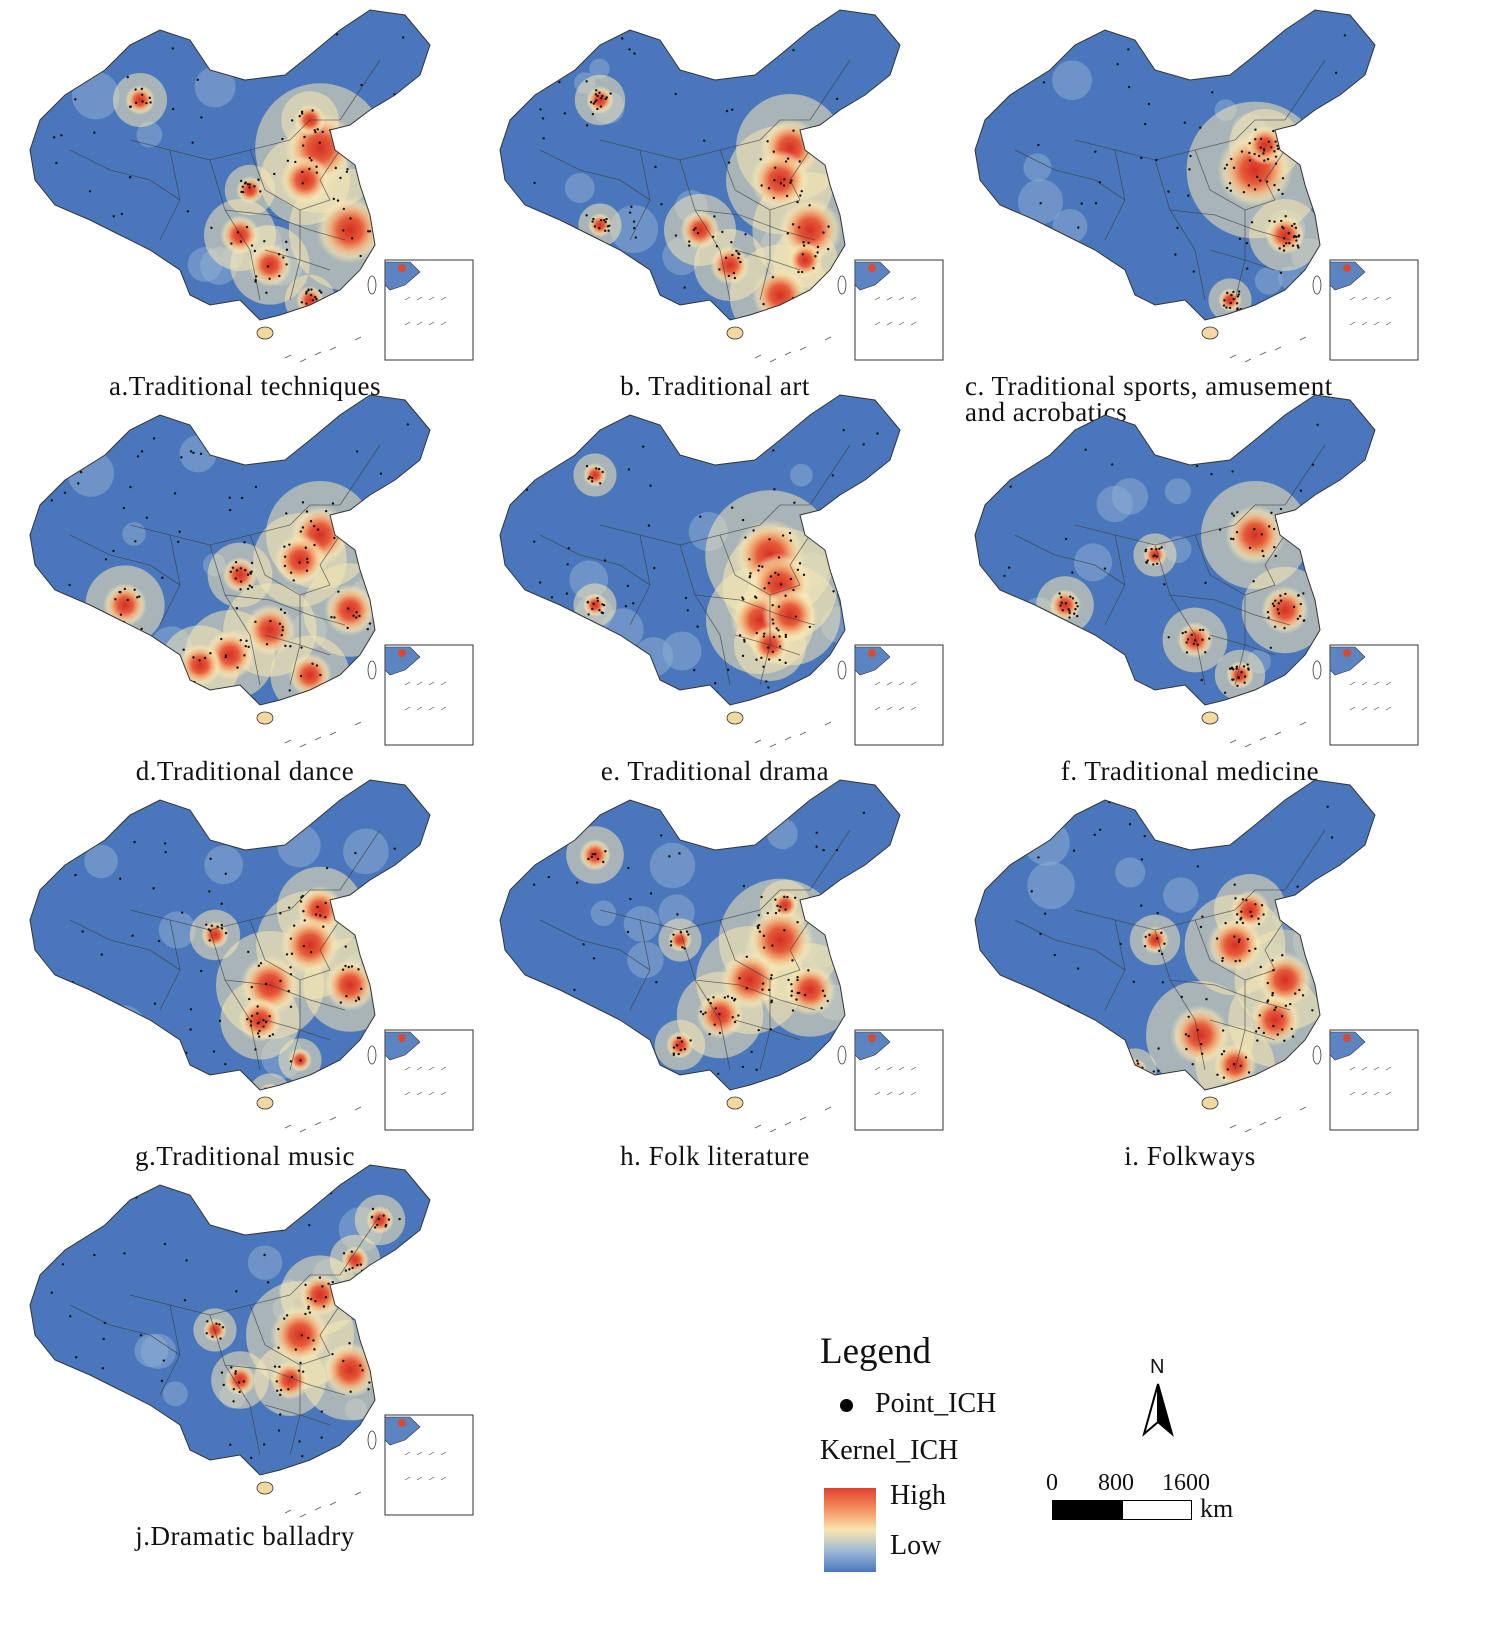 The width and height of the screenshot is (1489, 1630). Describe the element at coordinates (429, 695) in the screenshot. I see `south-china-sea-inset` at that location.